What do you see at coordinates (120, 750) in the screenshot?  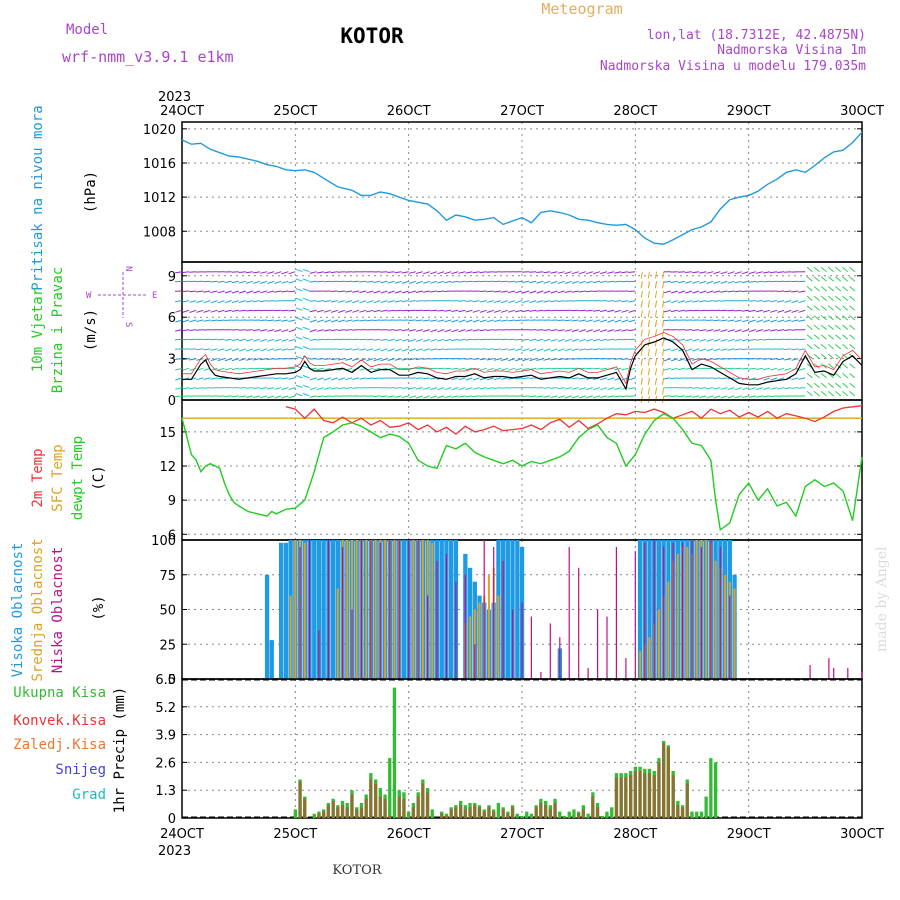 I see `precip-unit: 1hr Precip (mm)` at bounding box center [120, 750].